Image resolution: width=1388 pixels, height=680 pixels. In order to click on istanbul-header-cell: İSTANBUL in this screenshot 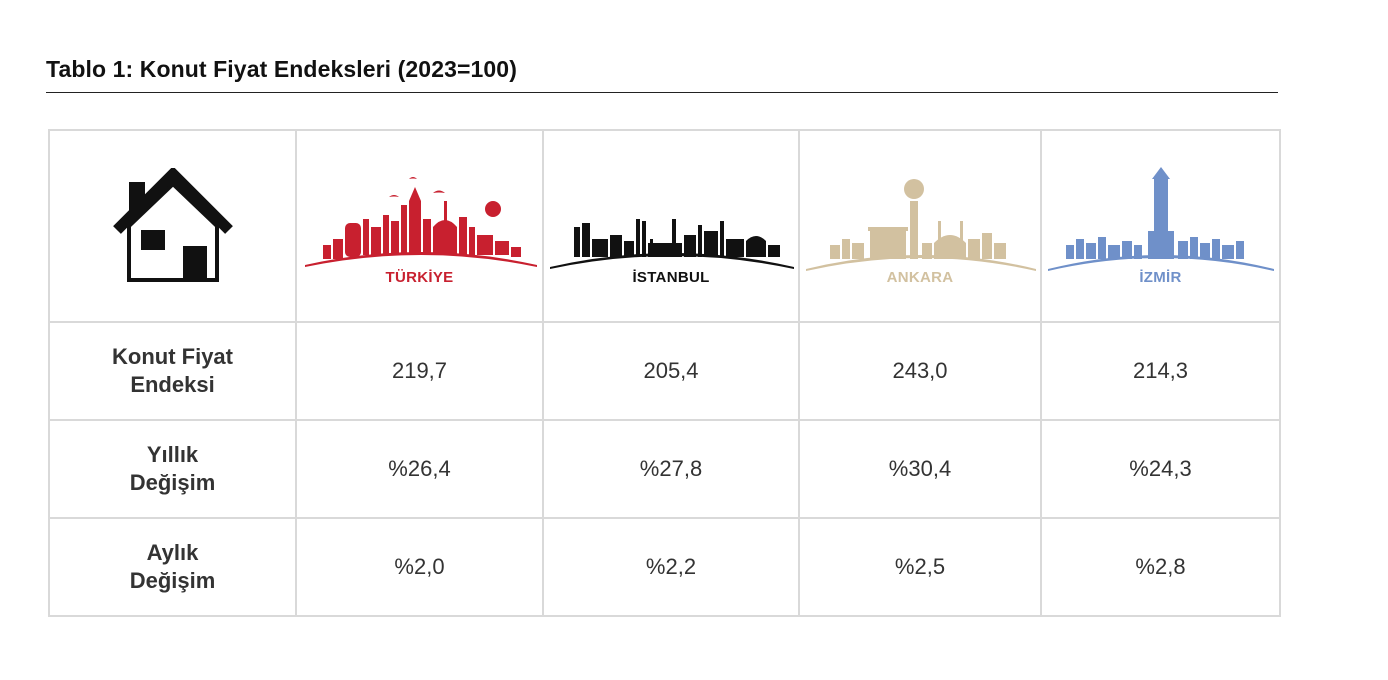, I will do `click(671, 226)`.